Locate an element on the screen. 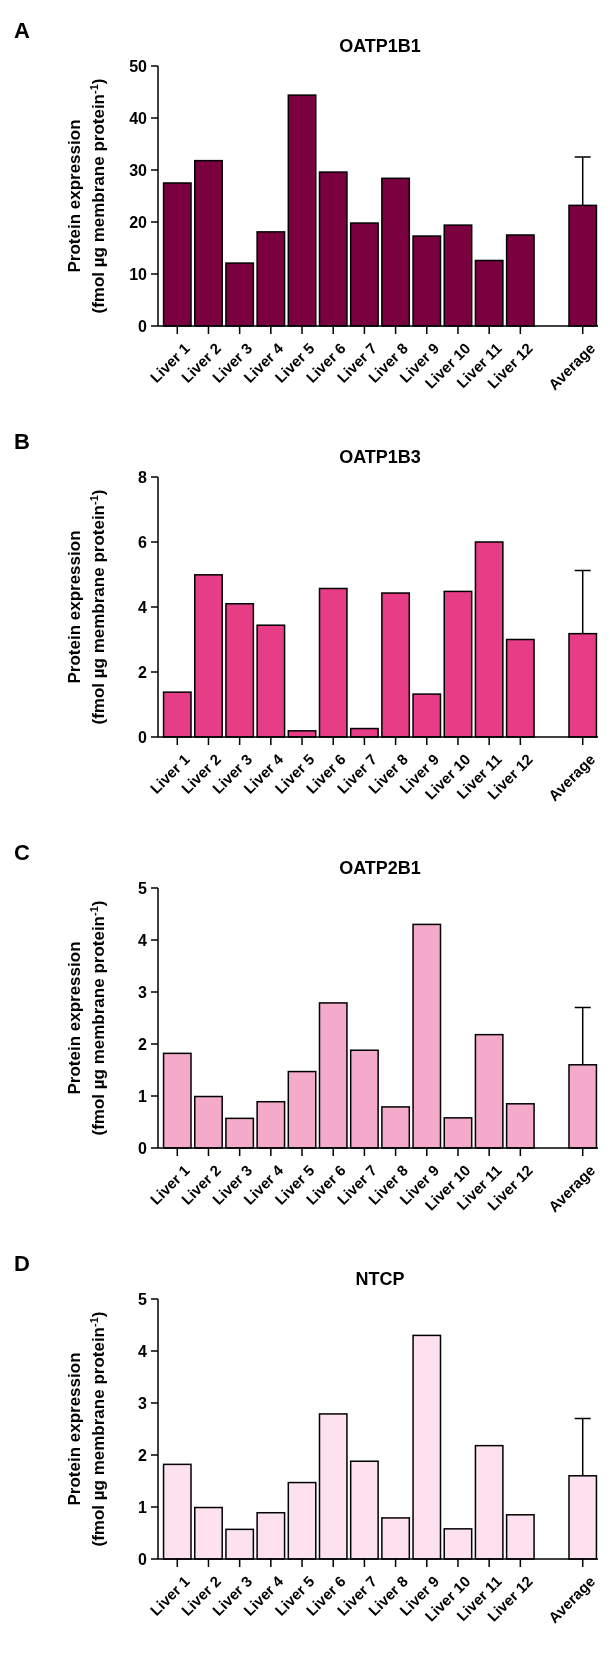  chart-title: OATP2B1 is located at coordinates (380, 868).